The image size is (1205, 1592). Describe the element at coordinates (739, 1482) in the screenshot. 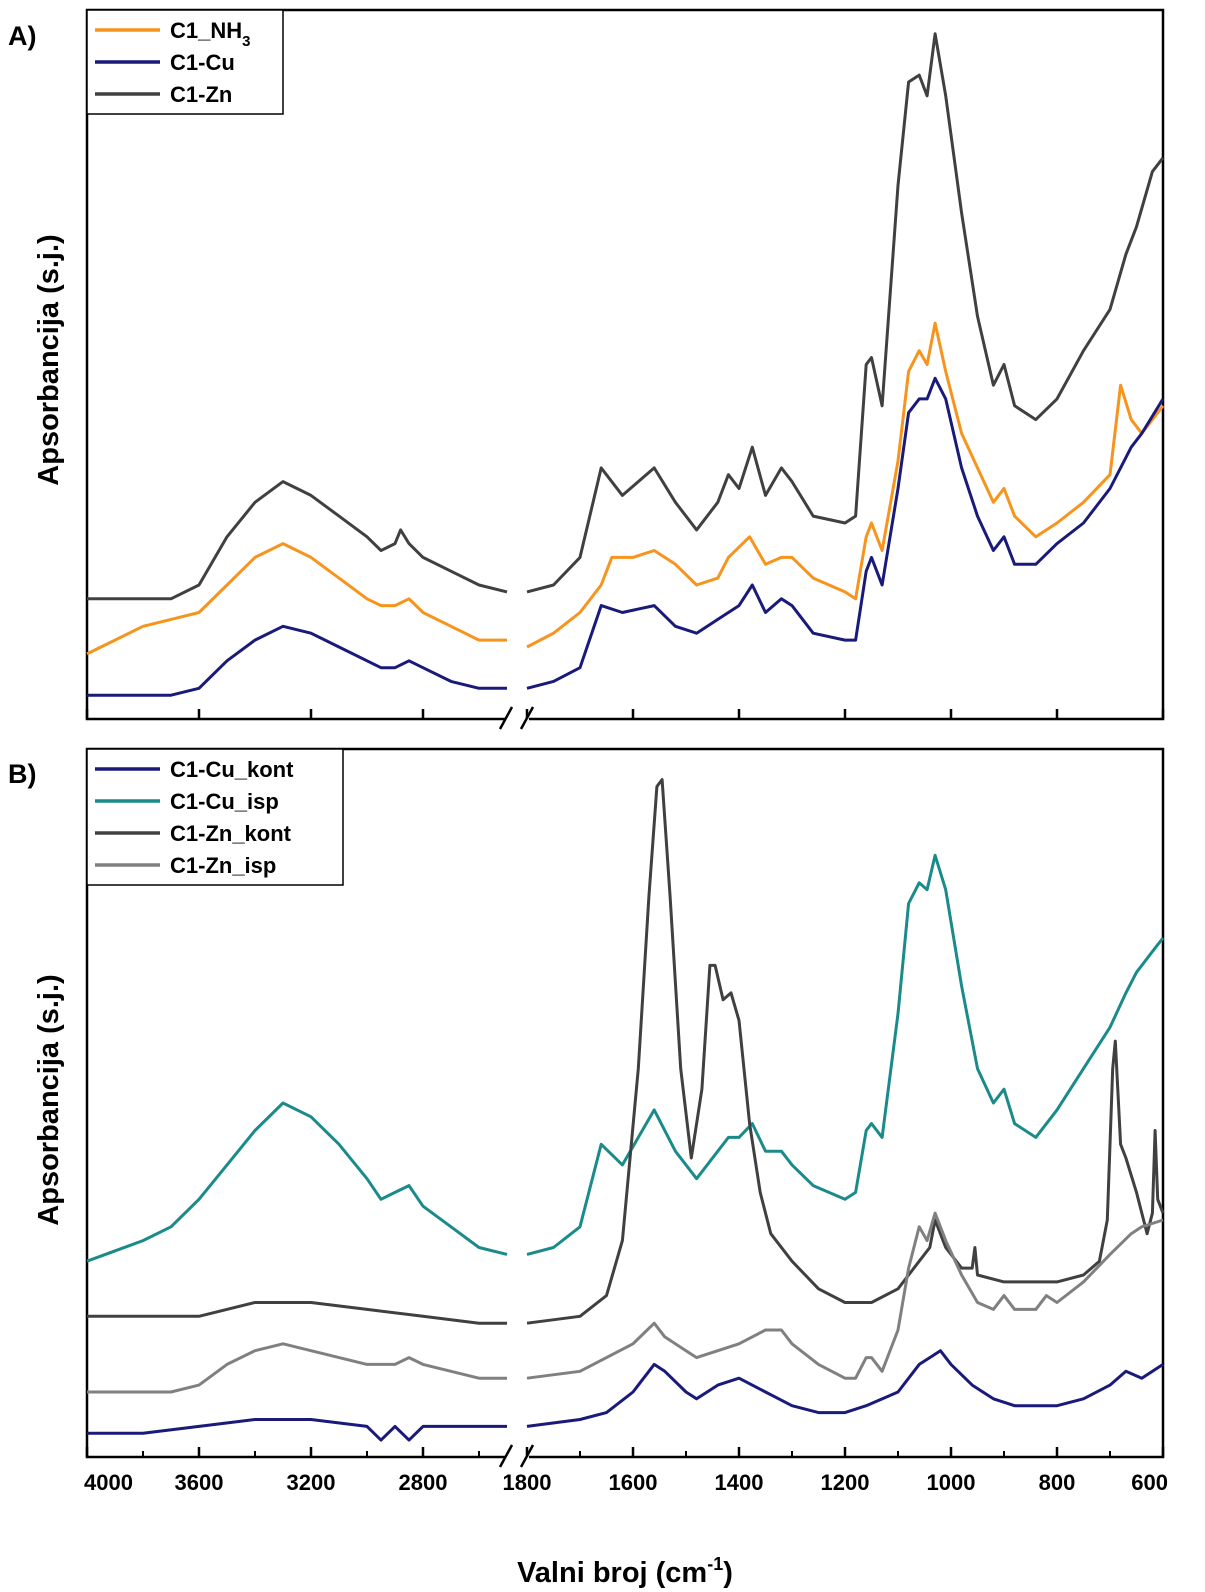

I see `x-tick-label: 1400` at that location.